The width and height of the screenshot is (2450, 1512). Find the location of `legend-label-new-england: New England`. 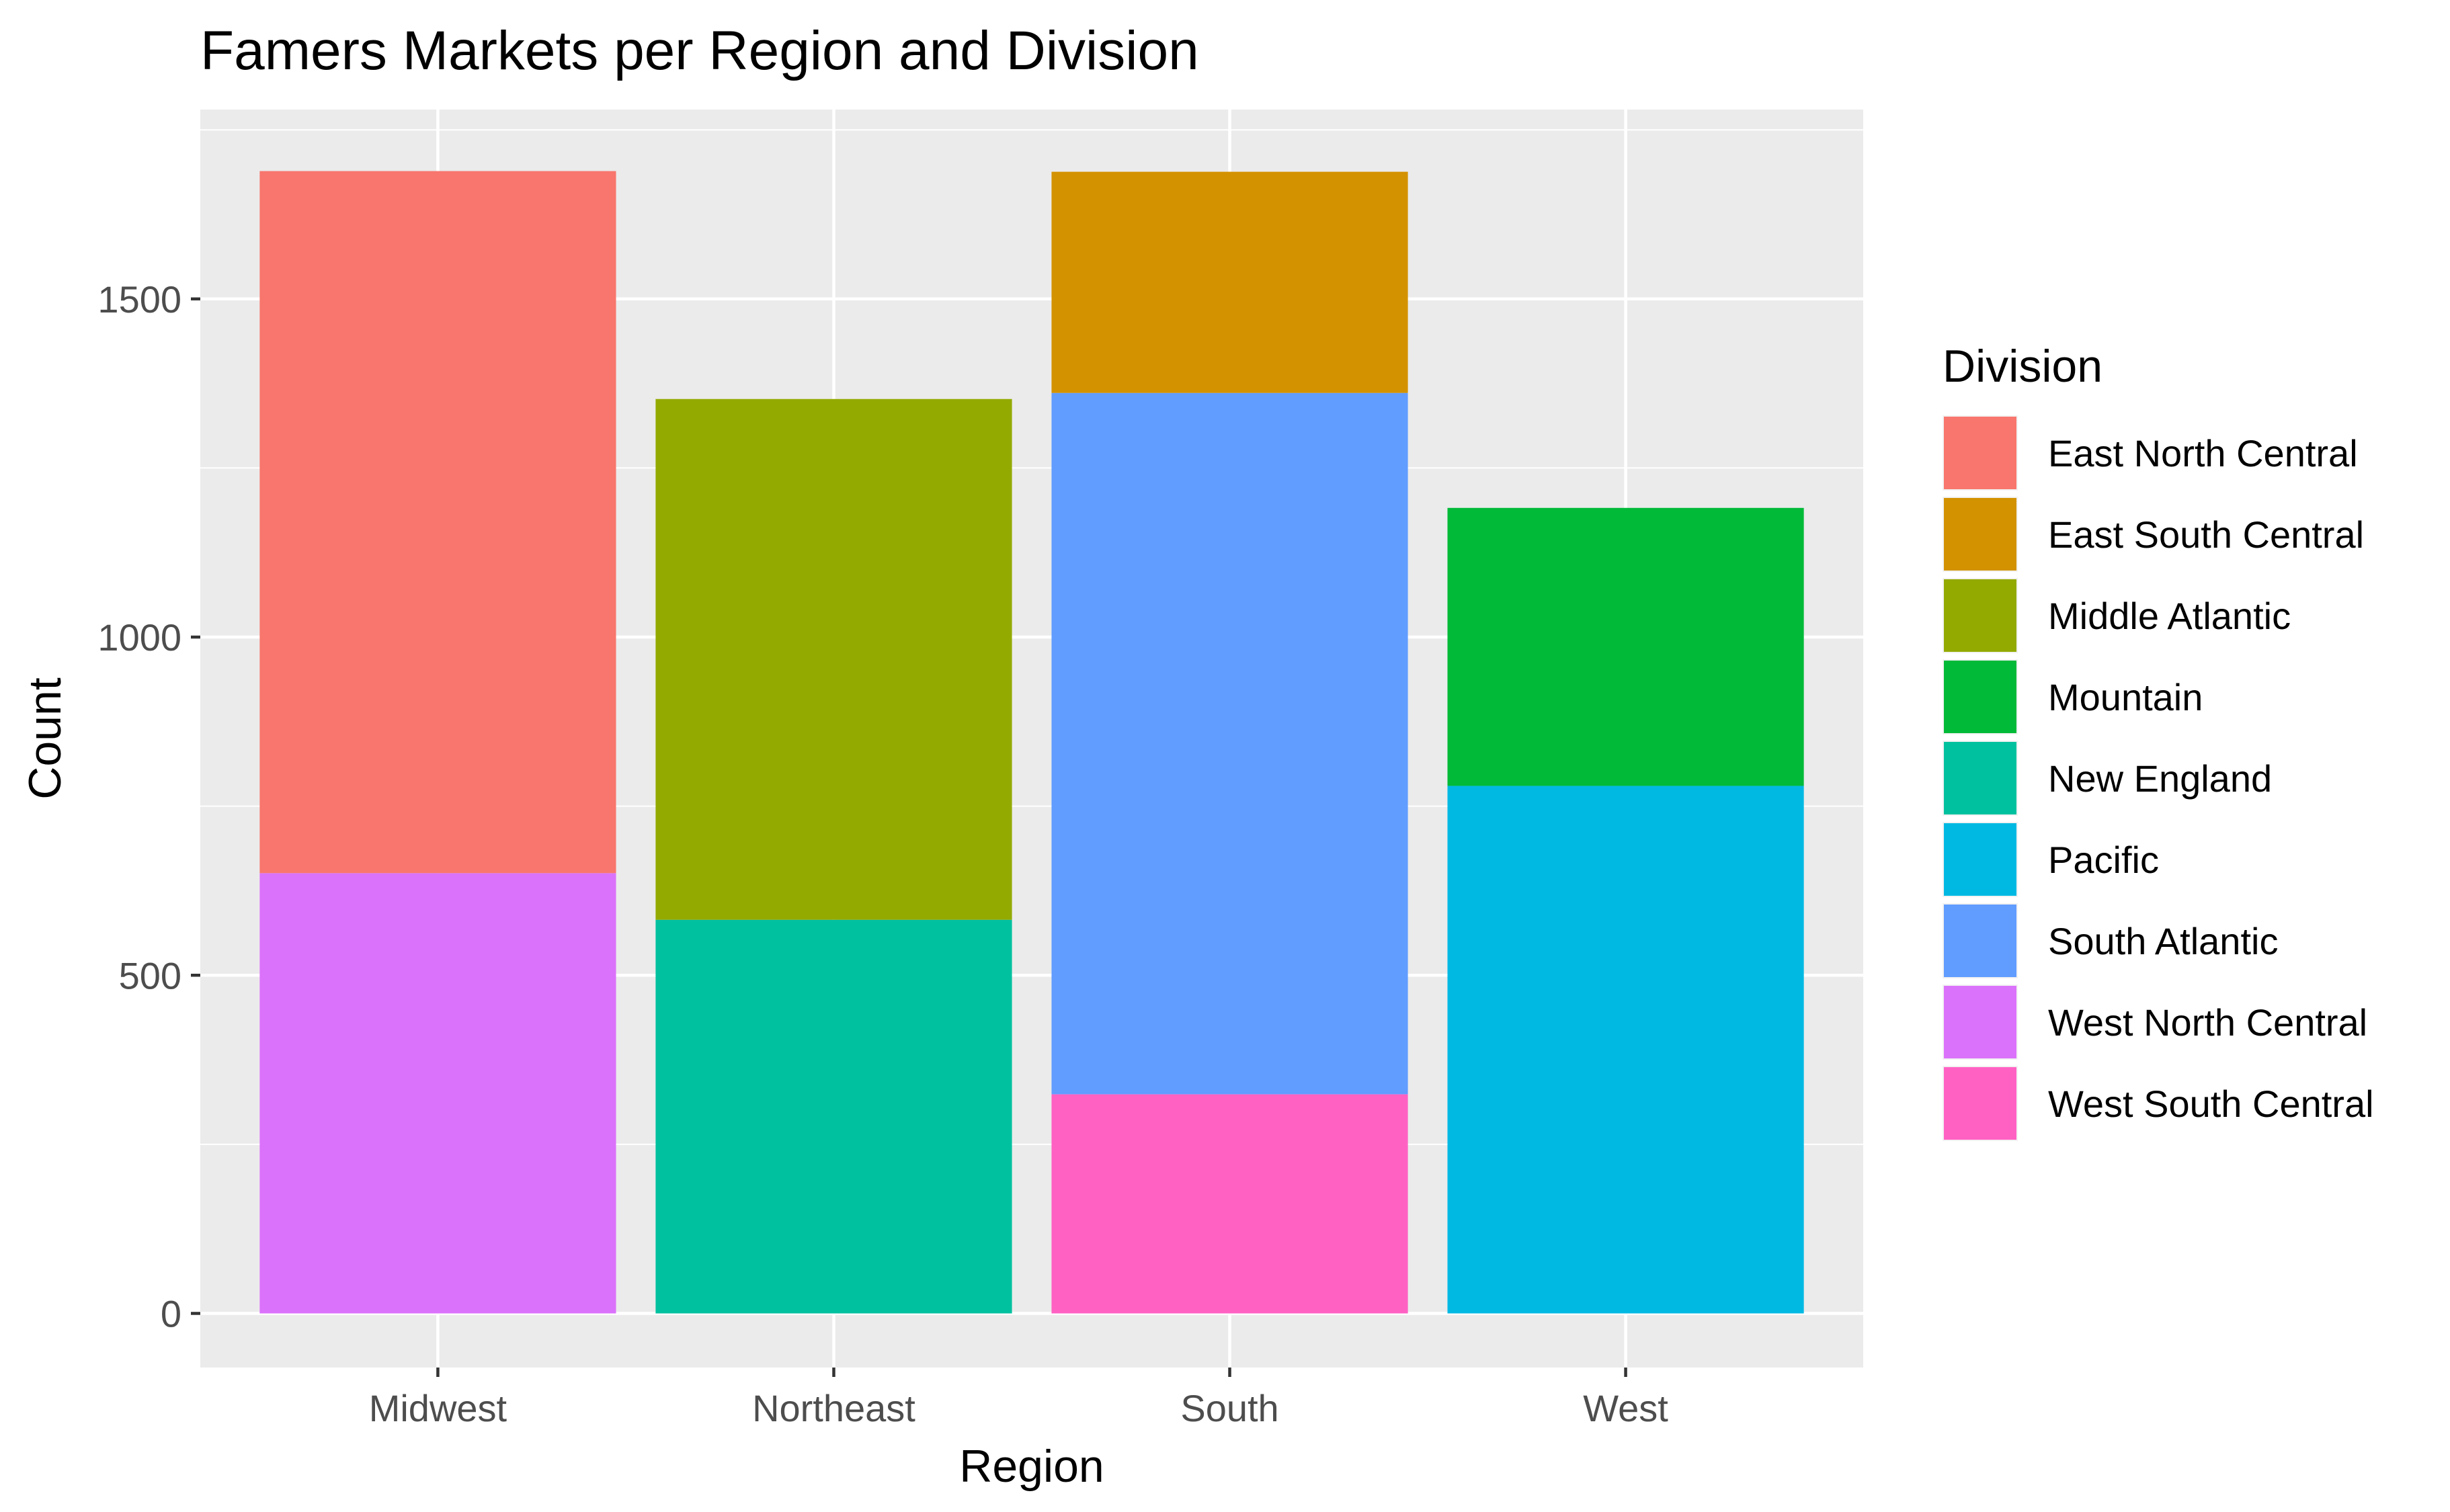

legend-label-new-england: New England is located at coordinates (2160, 779).